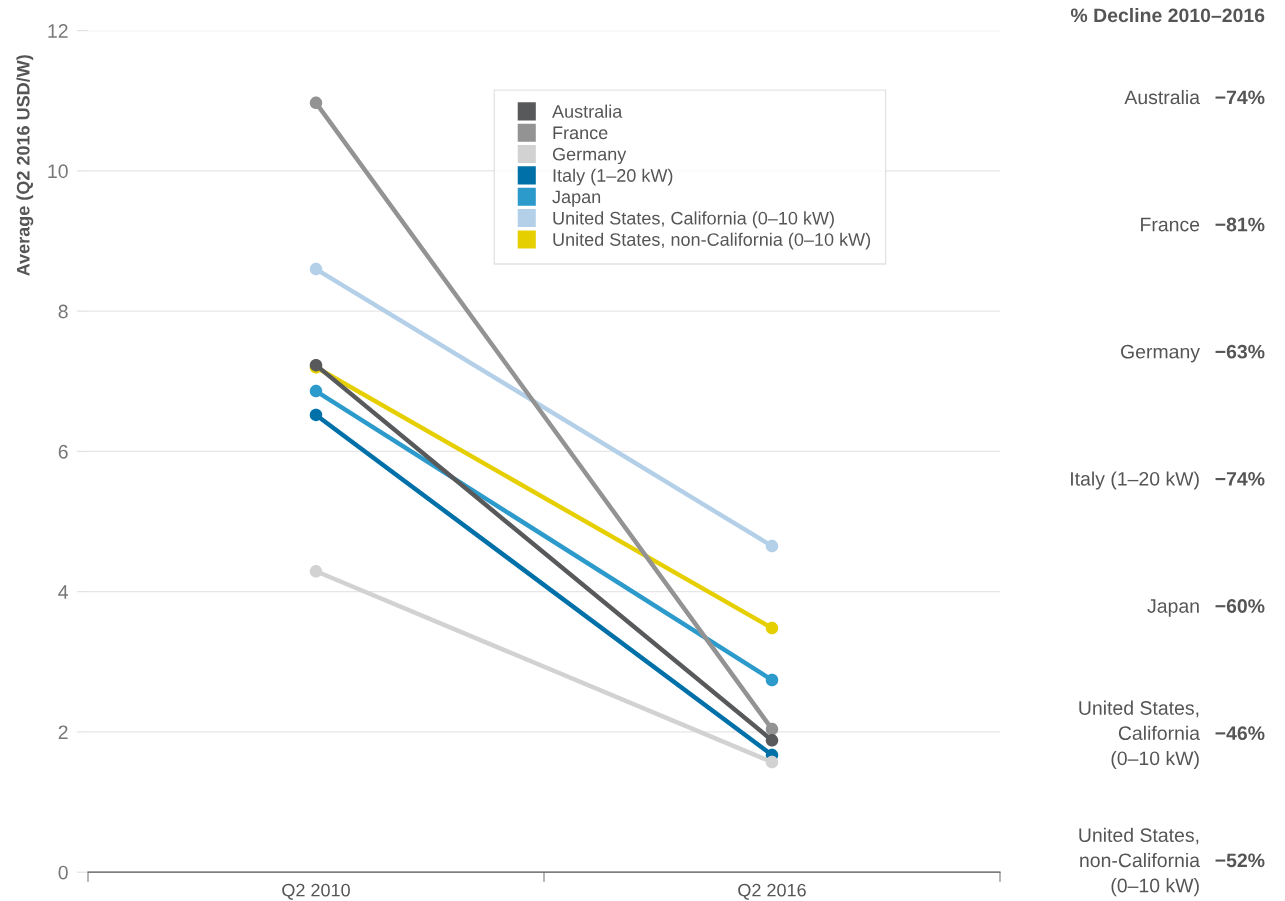 This screenshot has width=1285, height=901. What do you see at coordinates (316, 891) in the screenshot?
I see `x-tick-label: Q2 2010` at bounding box center [316, 891].